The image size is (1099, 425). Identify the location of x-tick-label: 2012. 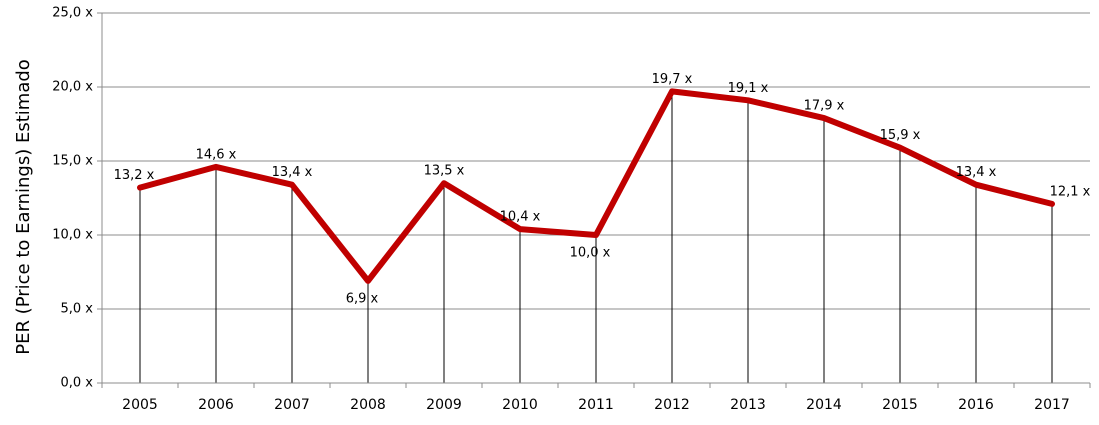
(672, 405).